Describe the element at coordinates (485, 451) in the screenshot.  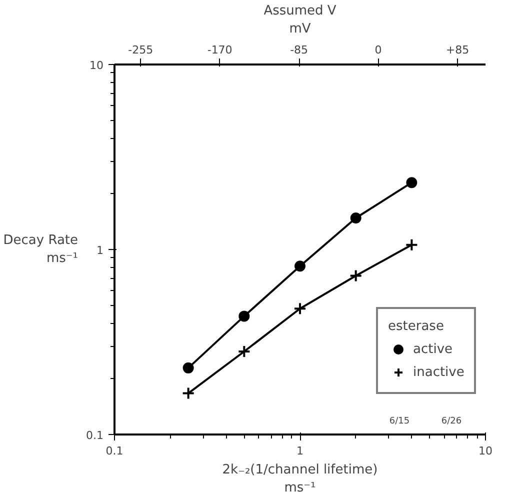
I see `x-tick-label: 10` at that location.